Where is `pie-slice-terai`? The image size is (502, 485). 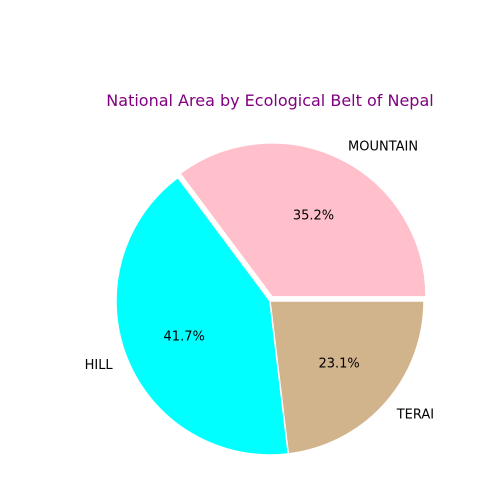
pie-slice-terai is located at coordinates (347, 377).